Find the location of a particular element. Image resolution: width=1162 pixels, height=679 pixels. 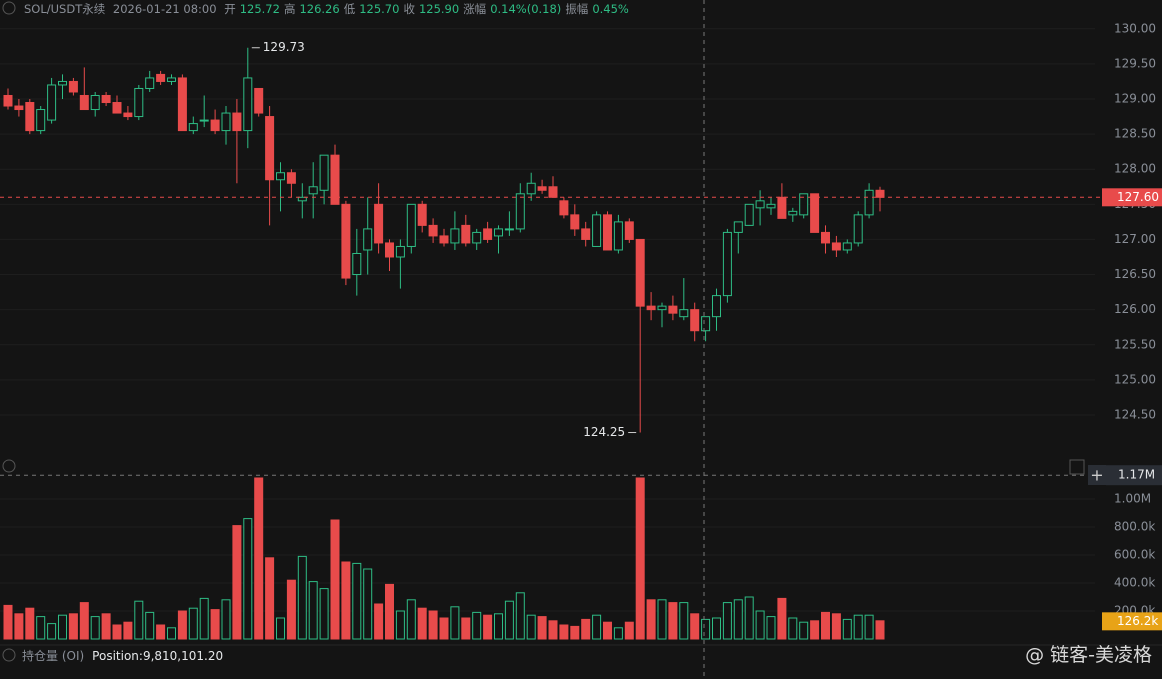

add-icon: + is located at coordinates (1096, 475).